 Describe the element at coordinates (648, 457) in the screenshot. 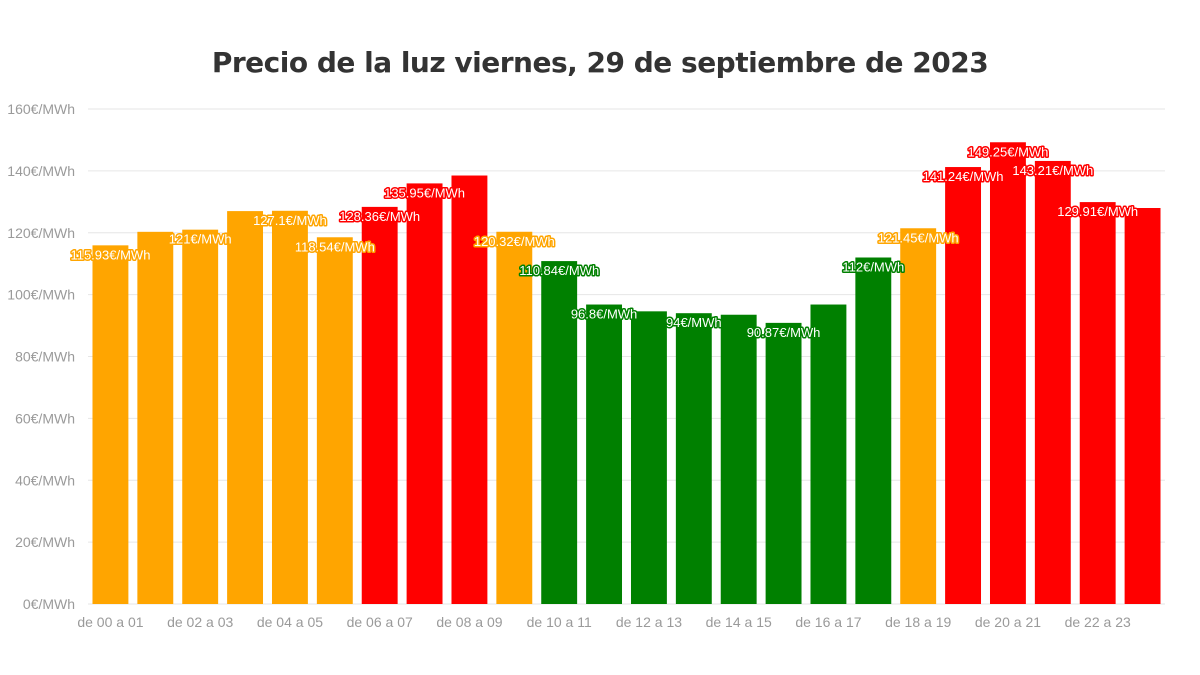

I see `bar: de 12 a 13` at that location.